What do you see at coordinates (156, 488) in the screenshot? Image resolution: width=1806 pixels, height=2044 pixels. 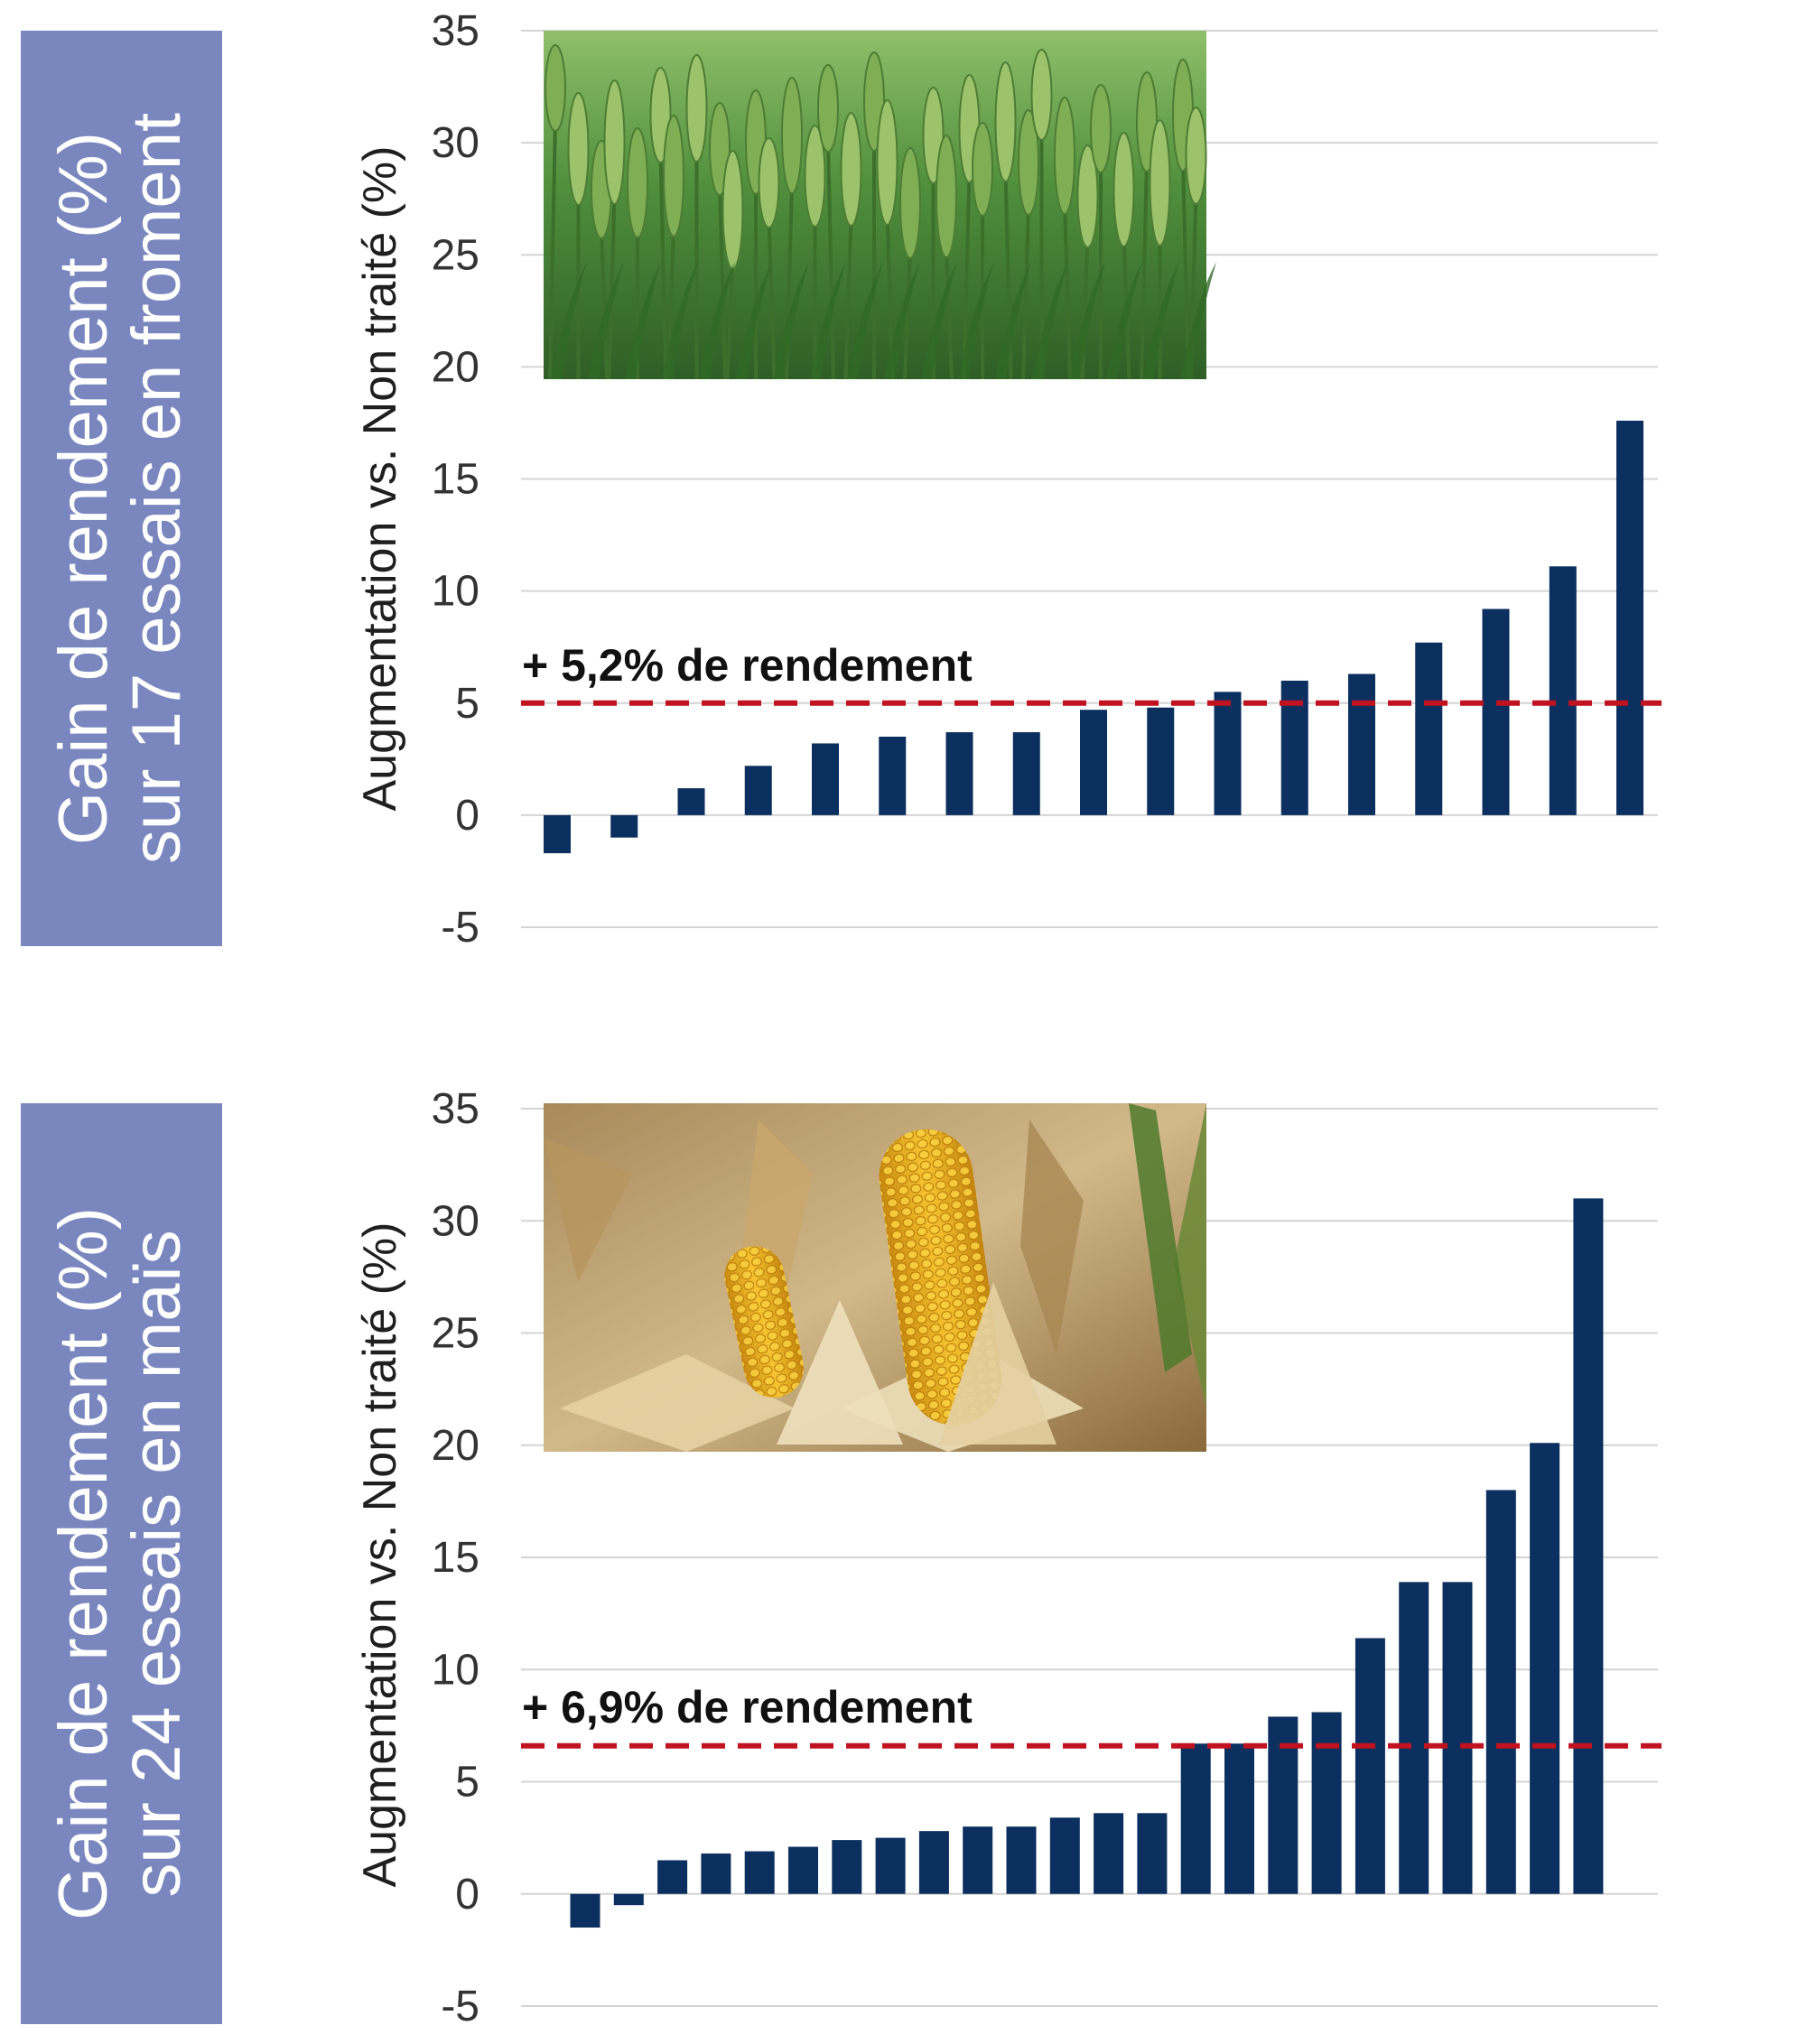 I see `side-label-line-2: sur 17 essais en froment` at bounding box center [156, 488].